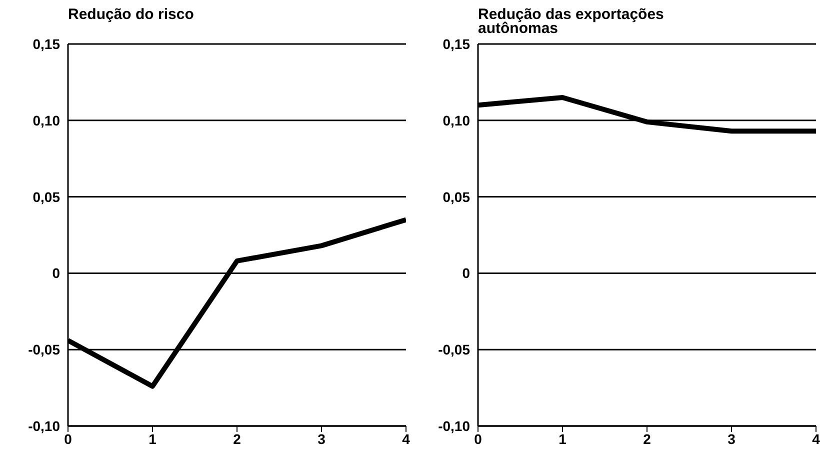  Describe the element at coordinates (571, 21) in the screenshot. I see `chart-title: Redução das exportações autônomas` at that location.